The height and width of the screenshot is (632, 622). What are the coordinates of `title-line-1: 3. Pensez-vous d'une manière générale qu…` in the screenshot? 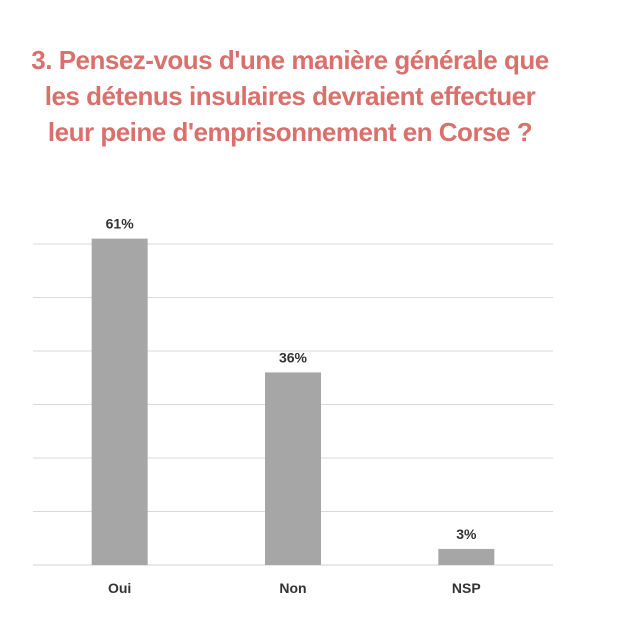 It's located at (290, 60).